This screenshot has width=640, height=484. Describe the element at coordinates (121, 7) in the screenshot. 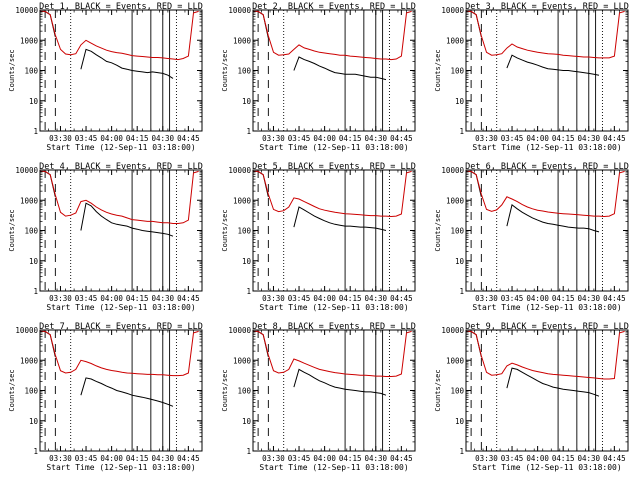

I see `chart-title: Det 1, BLACK = Events, RED = LLD` at that location.